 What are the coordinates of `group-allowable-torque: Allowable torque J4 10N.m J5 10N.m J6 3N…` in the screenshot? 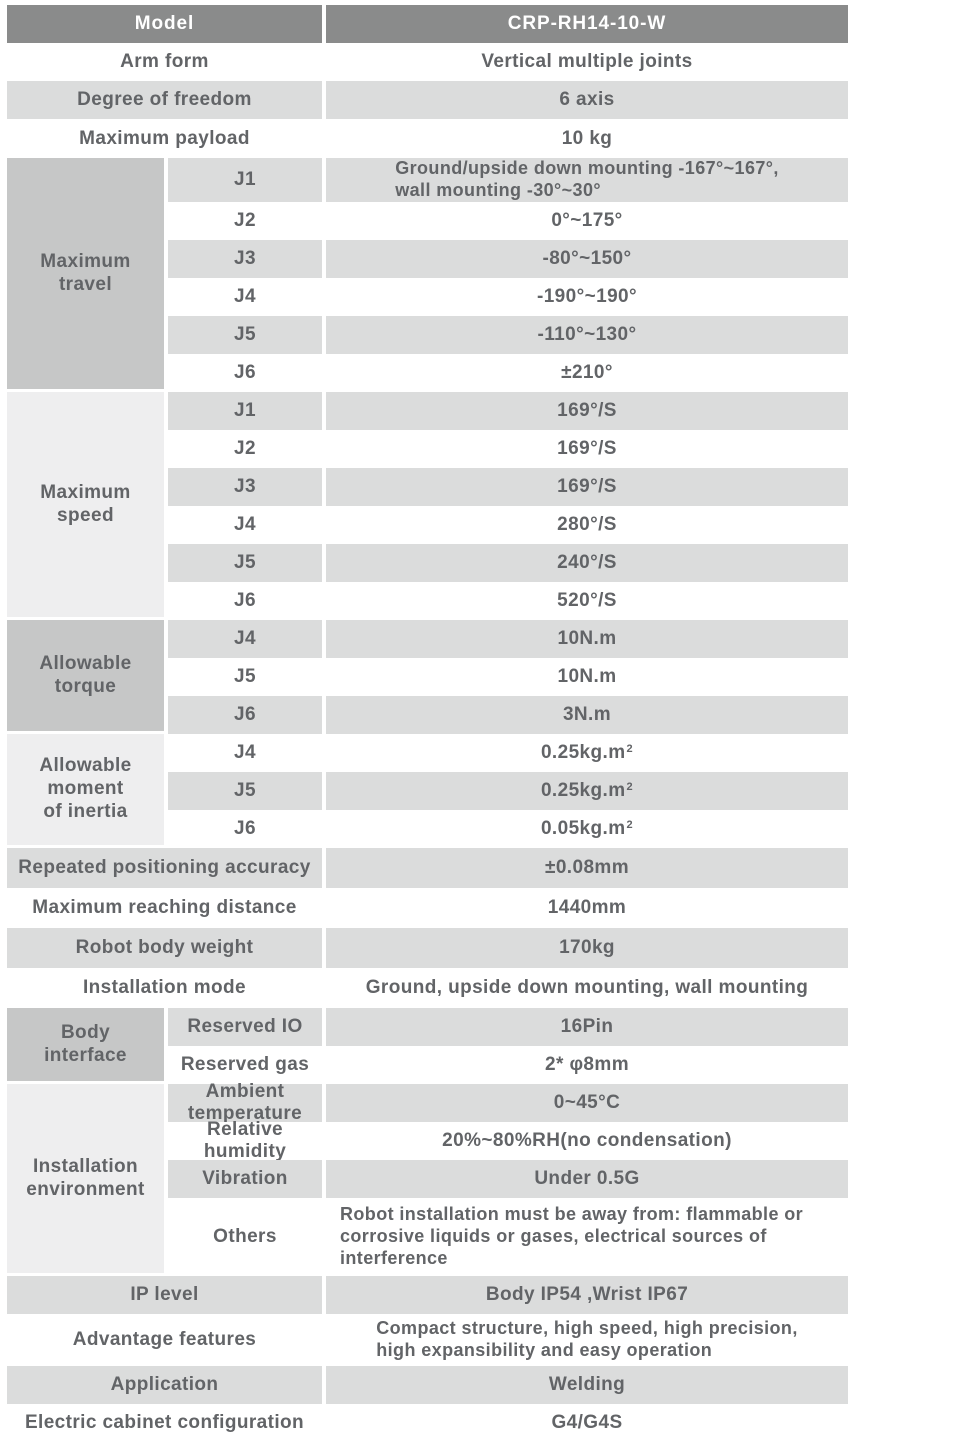 It's located at (427, 677).